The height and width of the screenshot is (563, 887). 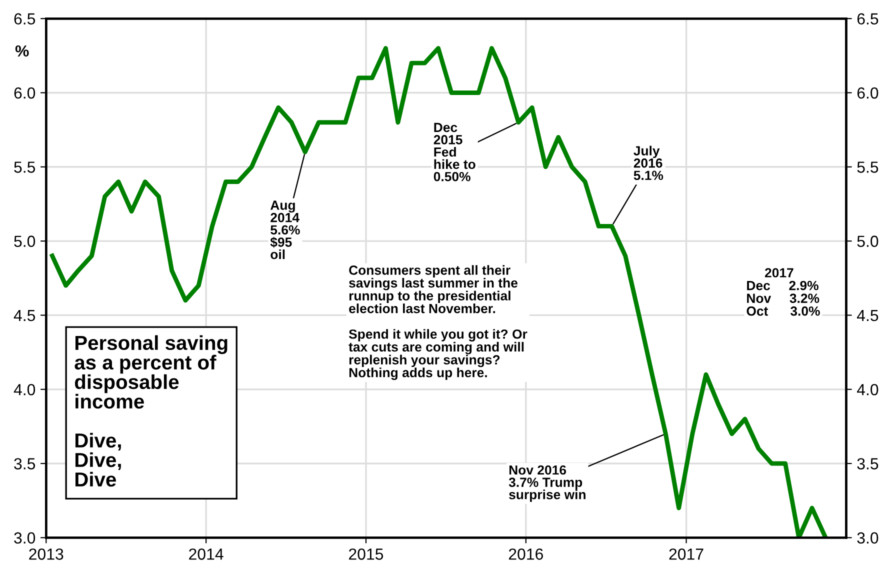 What do you see at coordinates (206, 554) in the screenshot?
I see `x-tick-label: 2014` at bounding box center [206, 554].